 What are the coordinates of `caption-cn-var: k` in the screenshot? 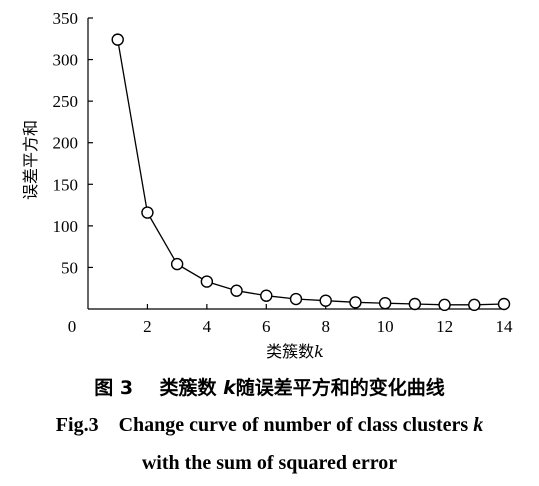 It's located at (229, 388).